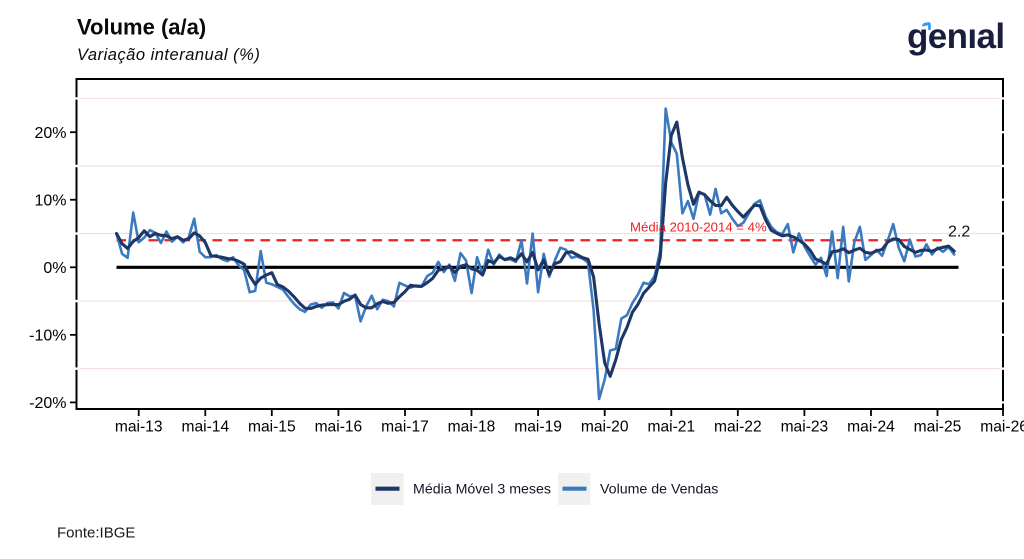 This screenshot has height=559, width=1024. Describe the element at coordinates (54, 268) in the screenshot. I see `svg-text: 0%` at that location.